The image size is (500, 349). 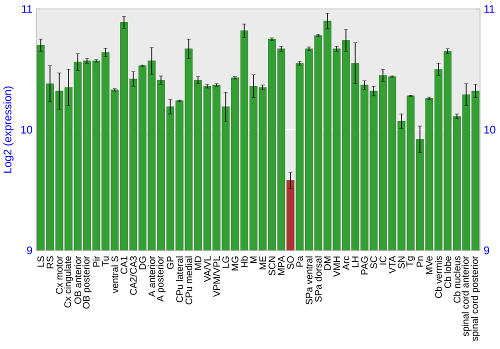 What do you see at coordinates (29, 250) in the screenshot?
I see `y-tick-label: 9` at bounding box center [29, 250].